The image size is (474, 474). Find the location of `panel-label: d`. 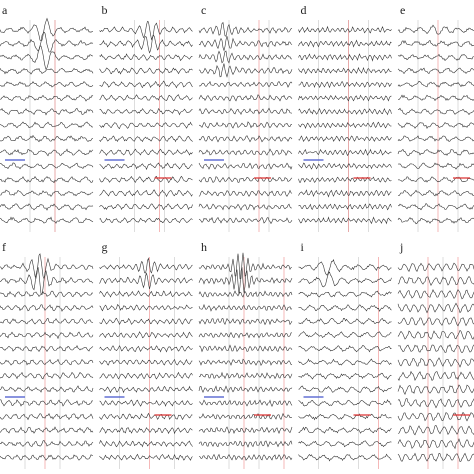

panel-label: d is located at coordinates (304, 10).